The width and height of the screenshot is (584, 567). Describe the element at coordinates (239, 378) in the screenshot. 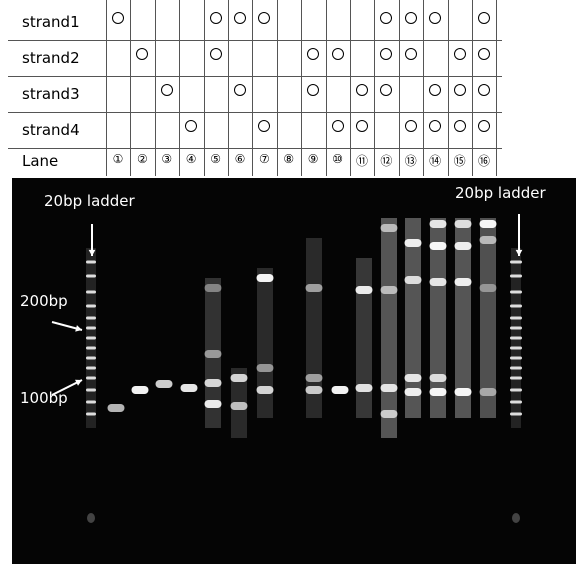

I see `lane-6-band` at that location.